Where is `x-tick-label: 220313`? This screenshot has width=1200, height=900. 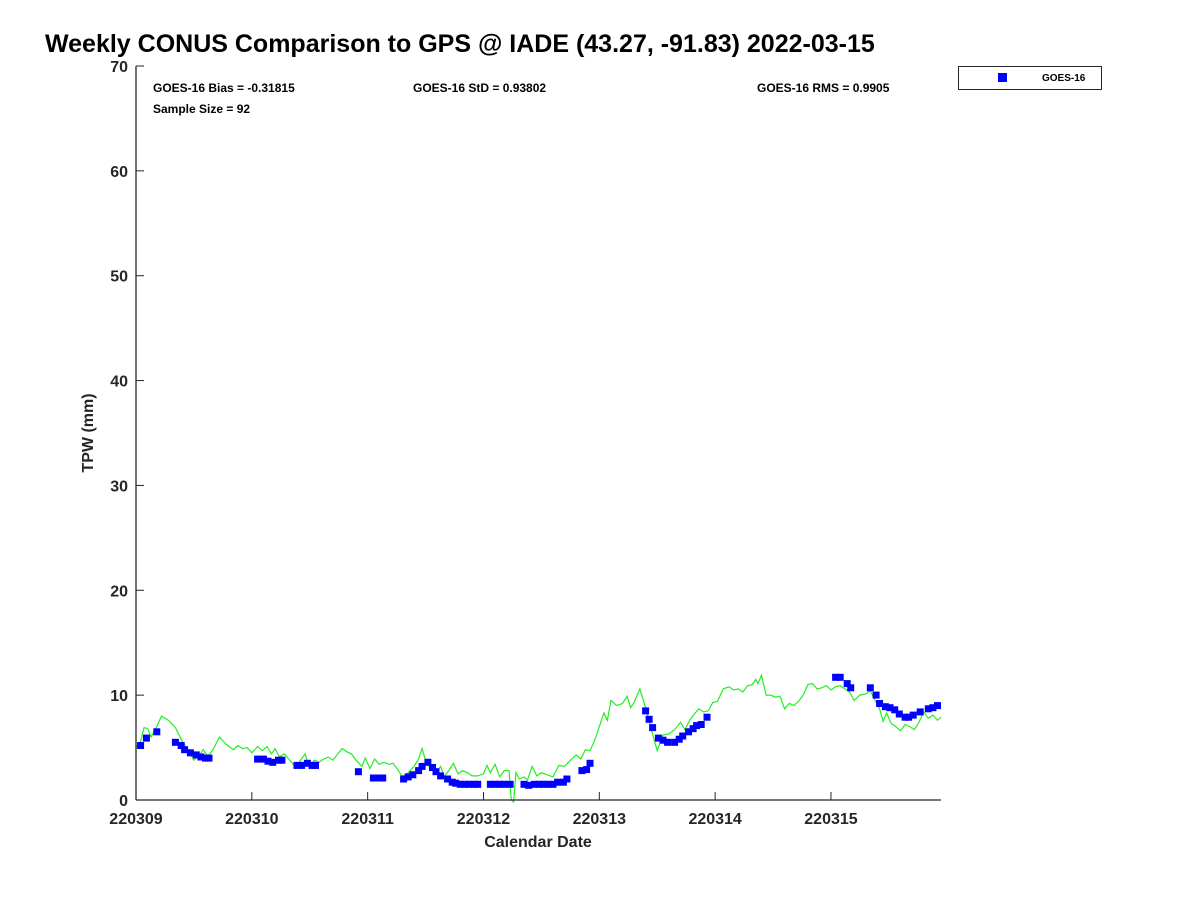
x-tick-label: 220313 is located at coordinates (599, 819).